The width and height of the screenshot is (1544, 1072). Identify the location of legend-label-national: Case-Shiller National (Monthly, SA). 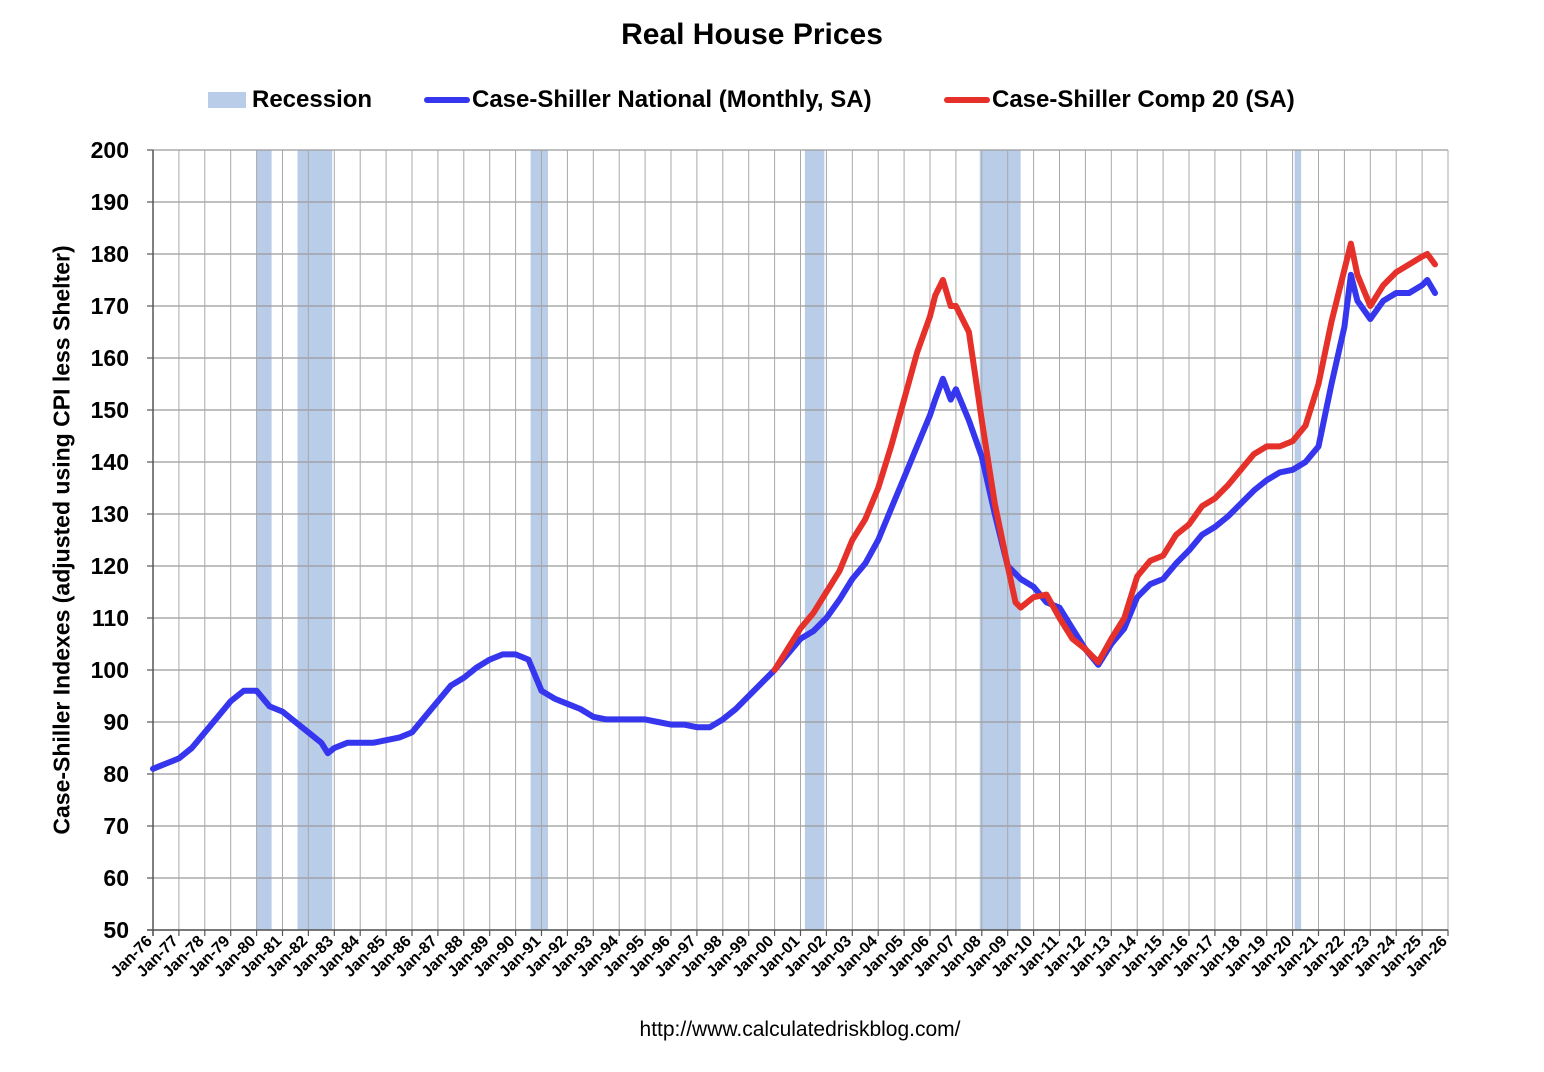
(672, 99).